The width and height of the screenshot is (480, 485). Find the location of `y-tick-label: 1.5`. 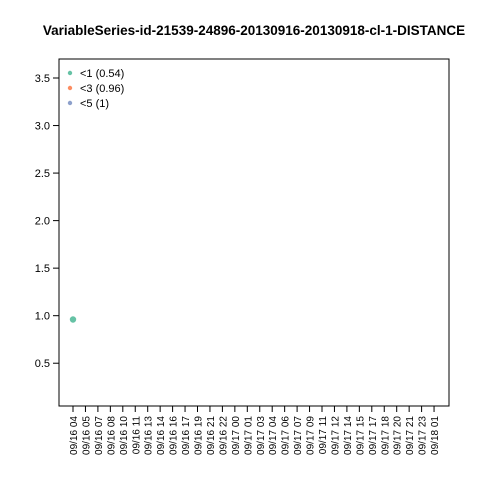

y-tick-label: 1.5 is located at coordinates (42, 269).